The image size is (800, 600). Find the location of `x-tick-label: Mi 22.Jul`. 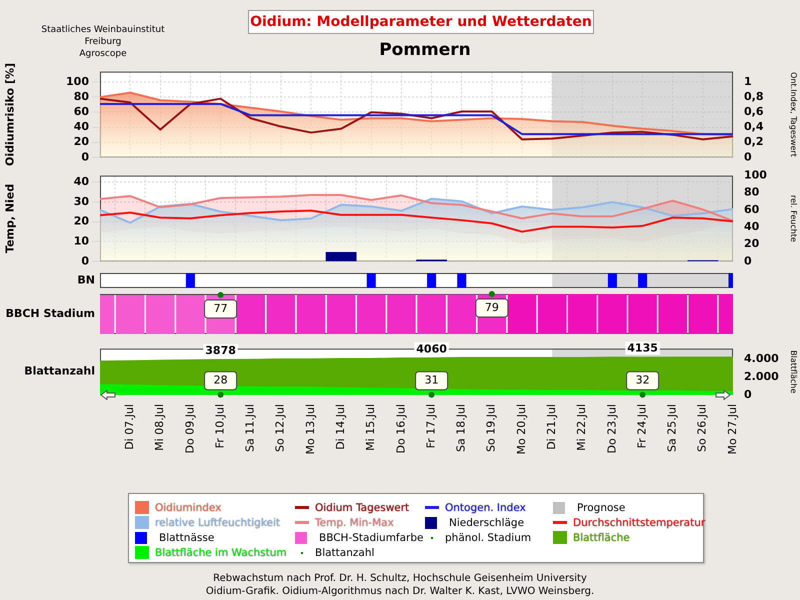

x-tick-label: Mi 22.Jul is located at coordinates (581, 427).